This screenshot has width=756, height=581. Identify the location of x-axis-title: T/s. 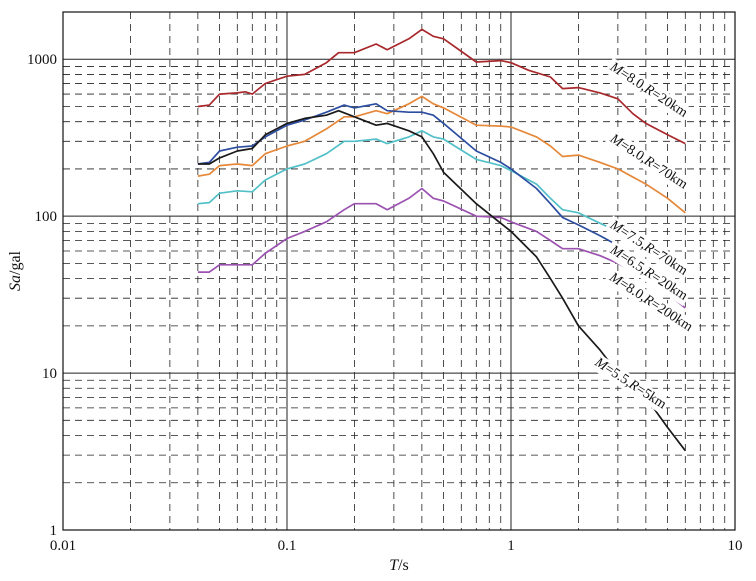
(399, 565).